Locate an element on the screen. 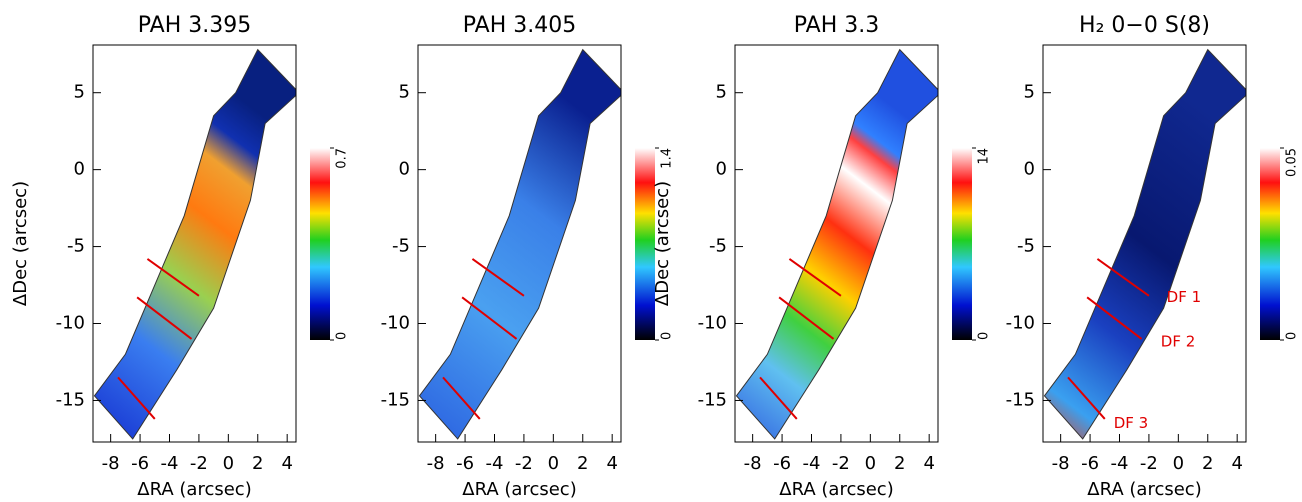 This screenshot has height=502, width=1302. colorbar-tick-label: 0.05 is located at coordinates (1292, 162).